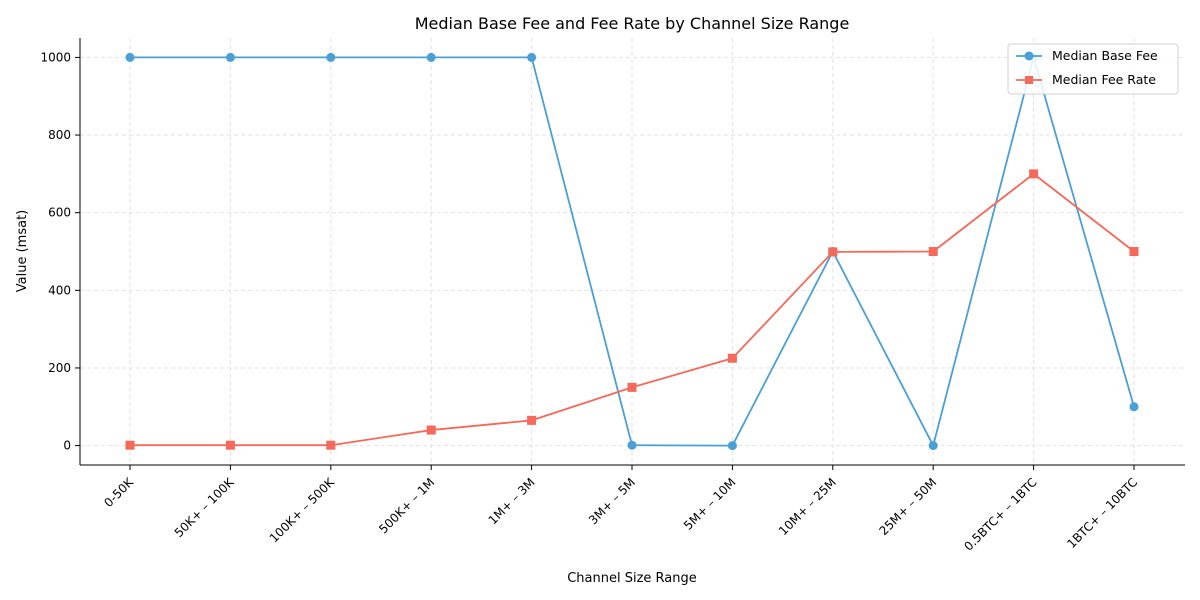  What do you see at coordinates (55, 57) in the screenshot?
I see `y-tick-label: 1000` at bounding box center [55, 57].